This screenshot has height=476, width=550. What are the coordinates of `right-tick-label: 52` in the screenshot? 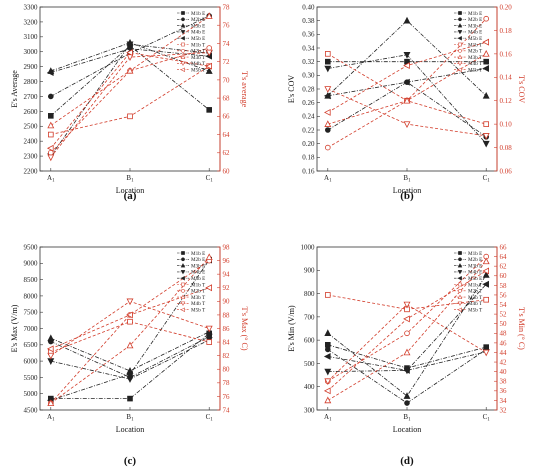 It's located at (504, 315).